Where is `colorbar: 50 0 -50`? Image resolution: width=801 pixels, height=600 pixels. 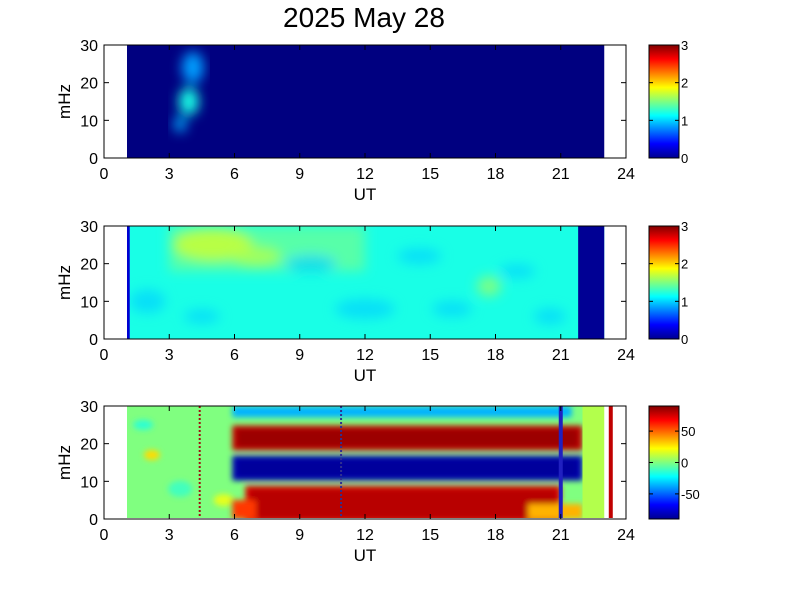
colorbar: 50 0 -50 is located at coordinates (674, 462).